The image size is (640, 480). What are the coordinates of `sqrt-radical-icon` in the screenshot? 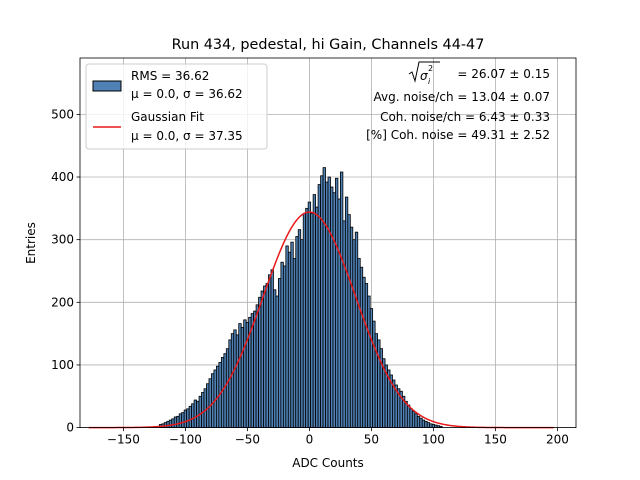 It's located at (424, 72).